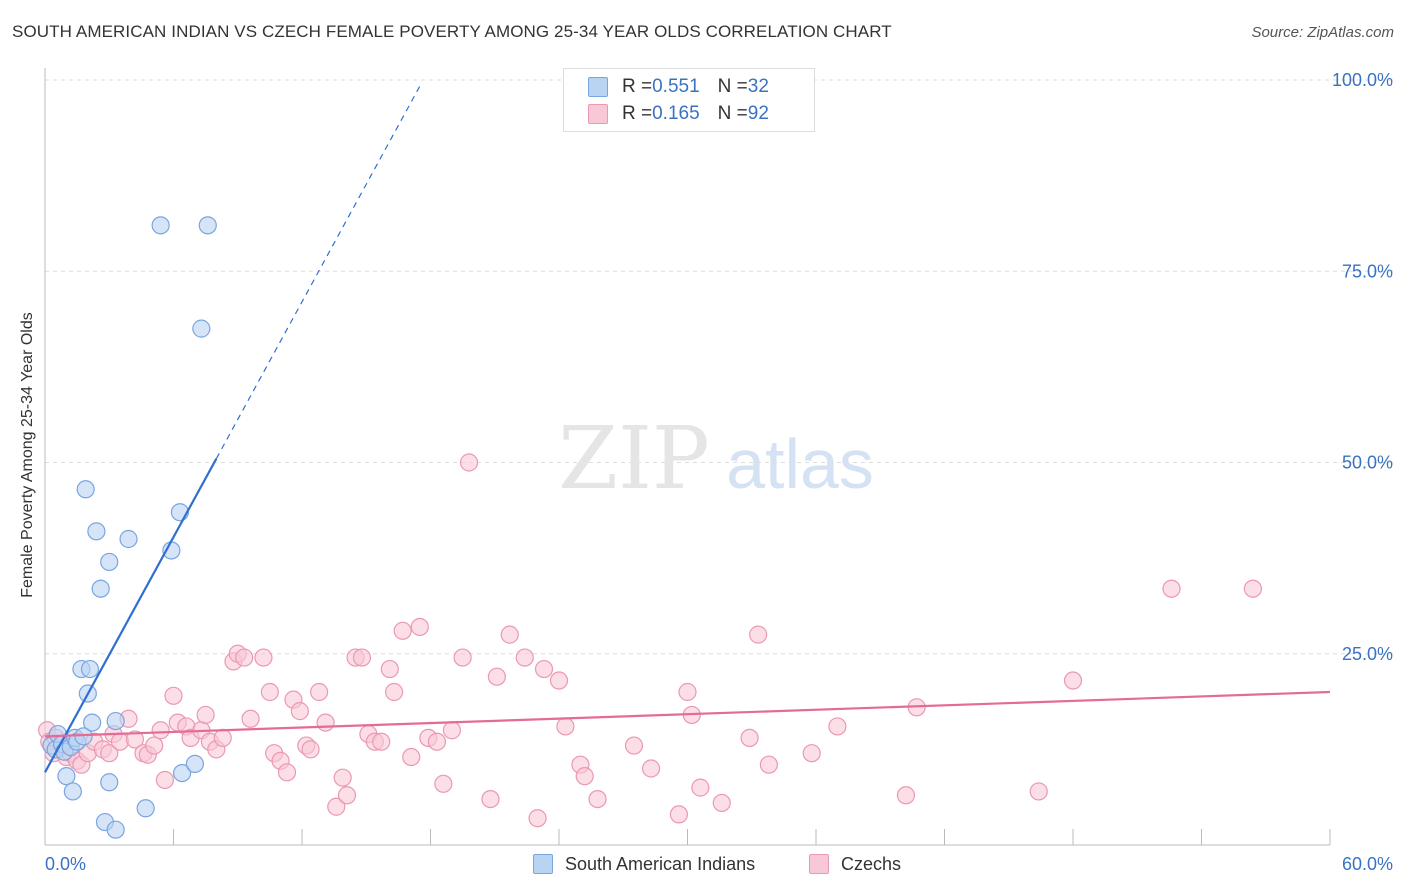  I want to click on source-label: Source: ZipAtlas.com, so click(1322, 32).